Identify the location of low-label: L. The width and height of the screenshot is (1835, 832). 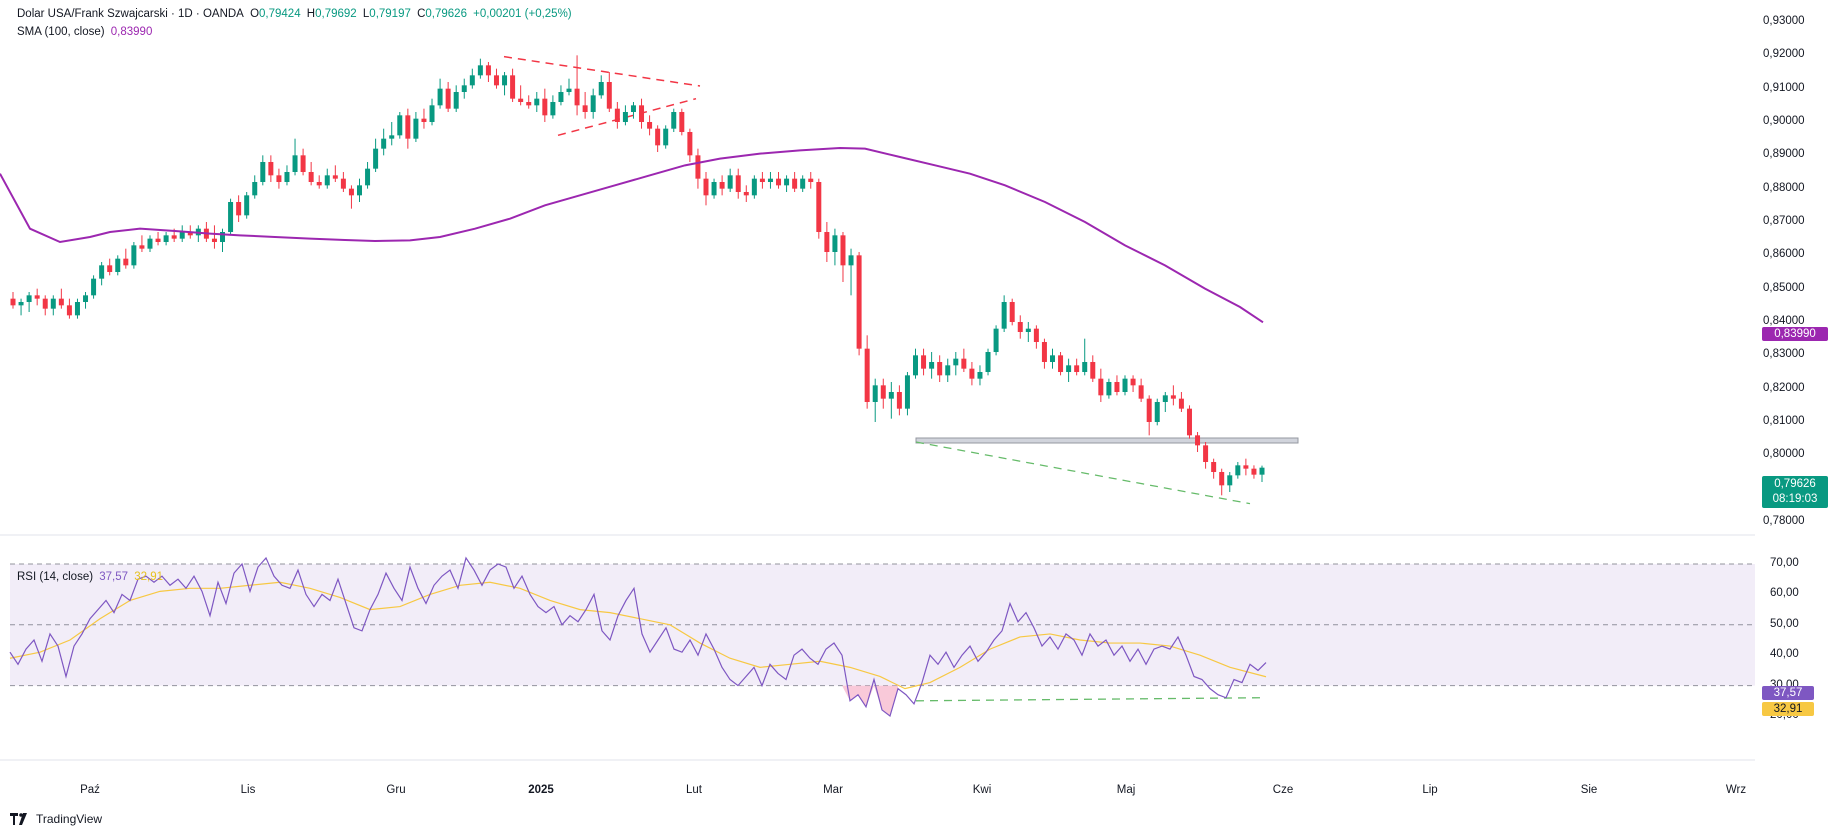
(366, 14).